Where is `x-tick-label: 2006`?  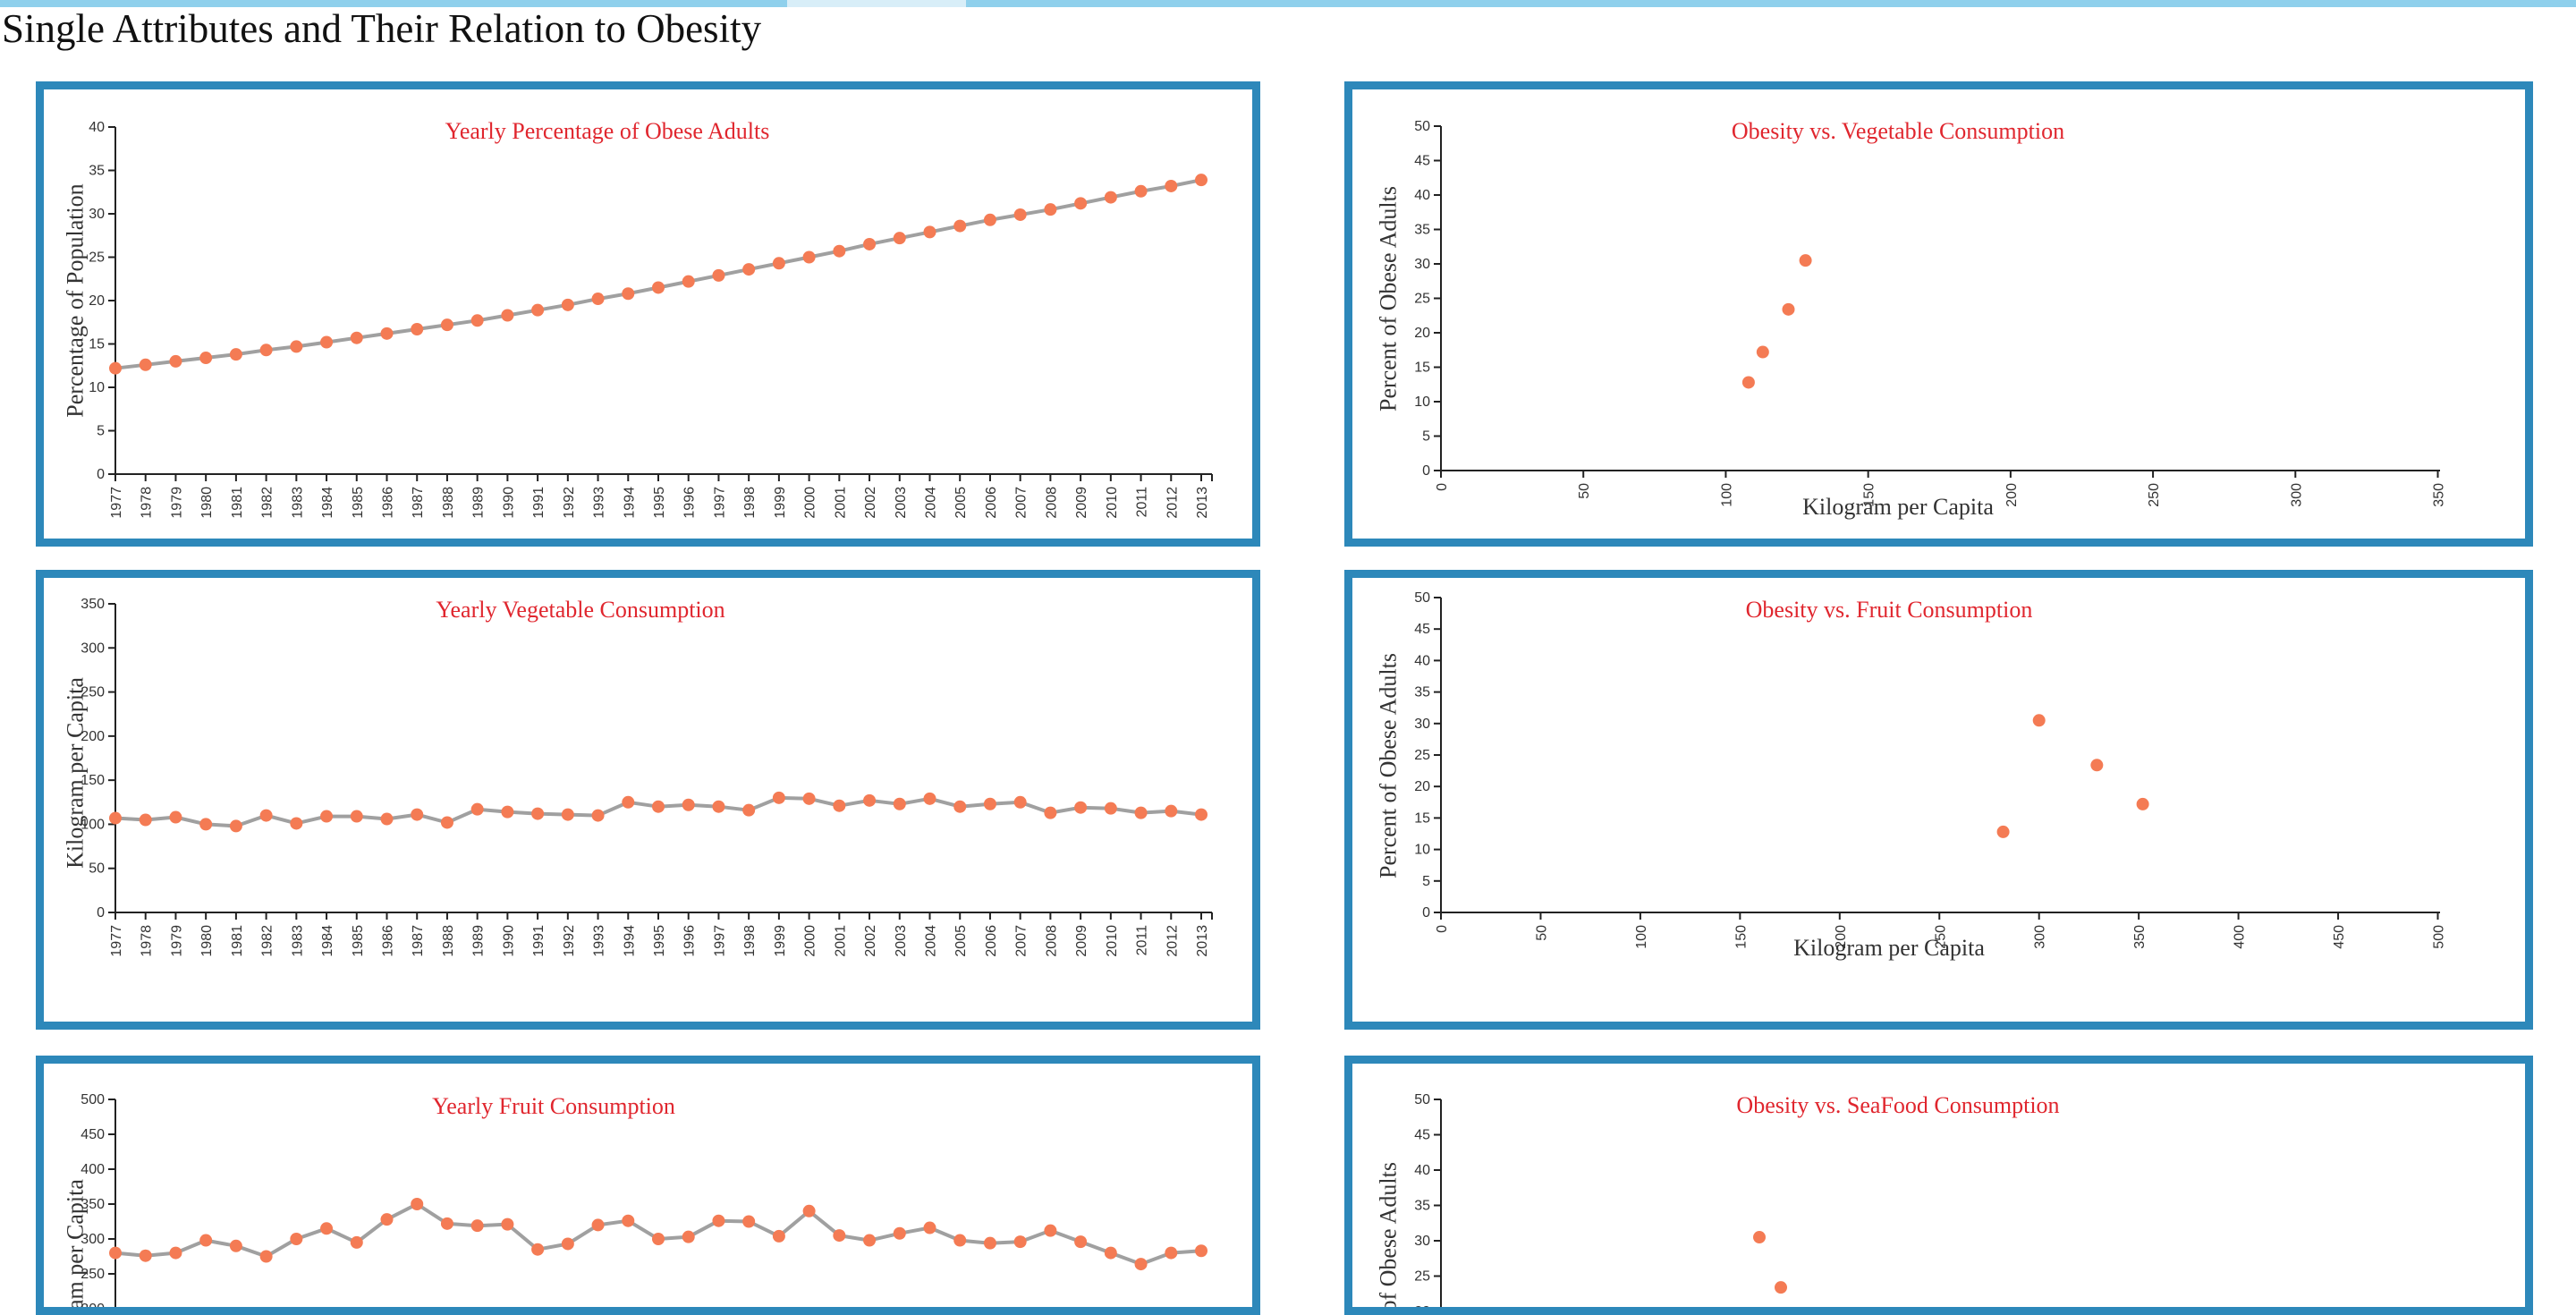
x-tick-label: 2006 is located at coordinates (991, 503).